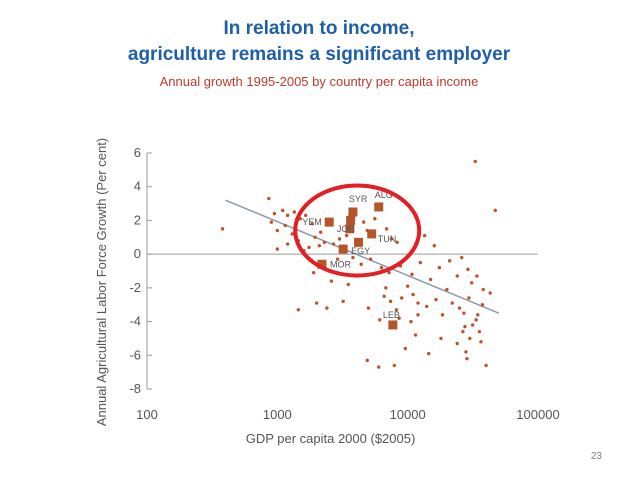 The height and width of the screenshot is (479, 638). I want to click on x-tick-label: 10000, so click(408, 414).